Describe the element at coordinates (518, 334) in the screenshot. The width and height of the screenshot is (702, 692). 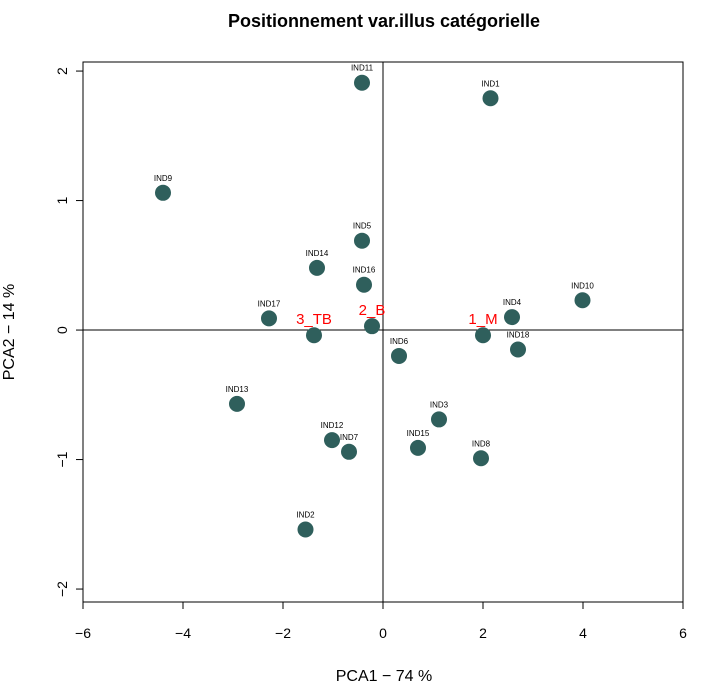
I see `point-label-ind18: IND18` at that location.